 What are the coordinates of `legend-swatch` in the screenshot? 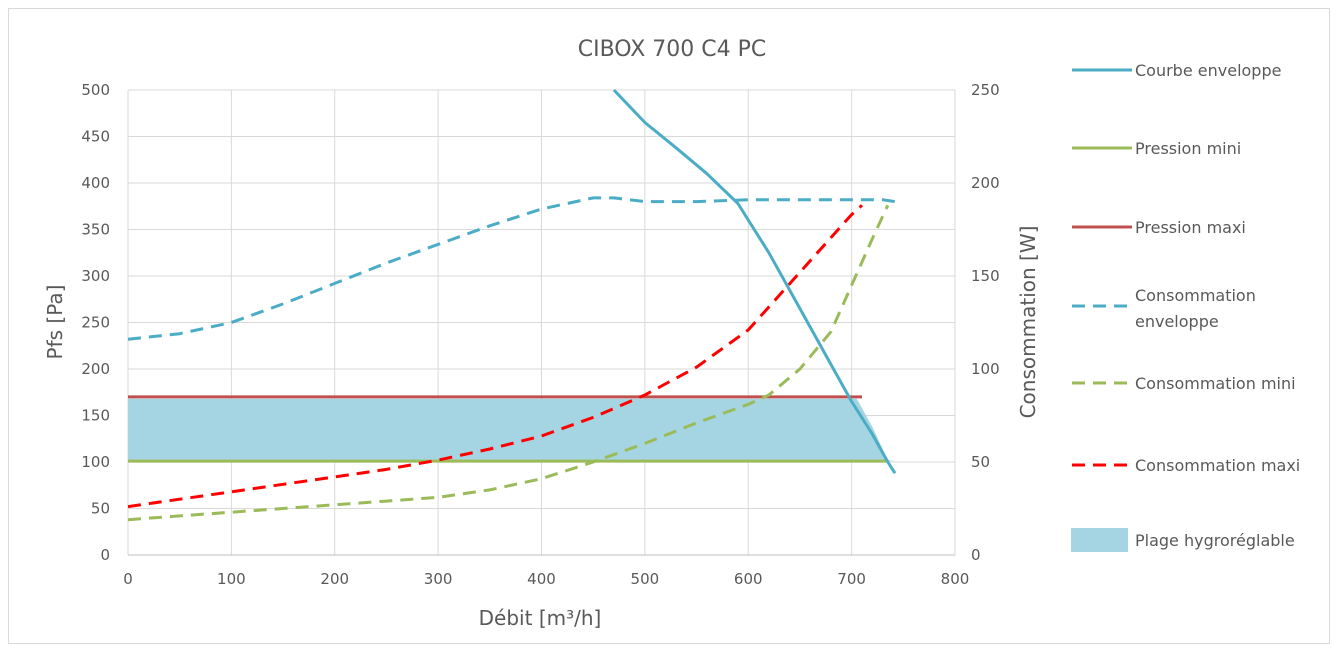 It's located at (1099, 540).